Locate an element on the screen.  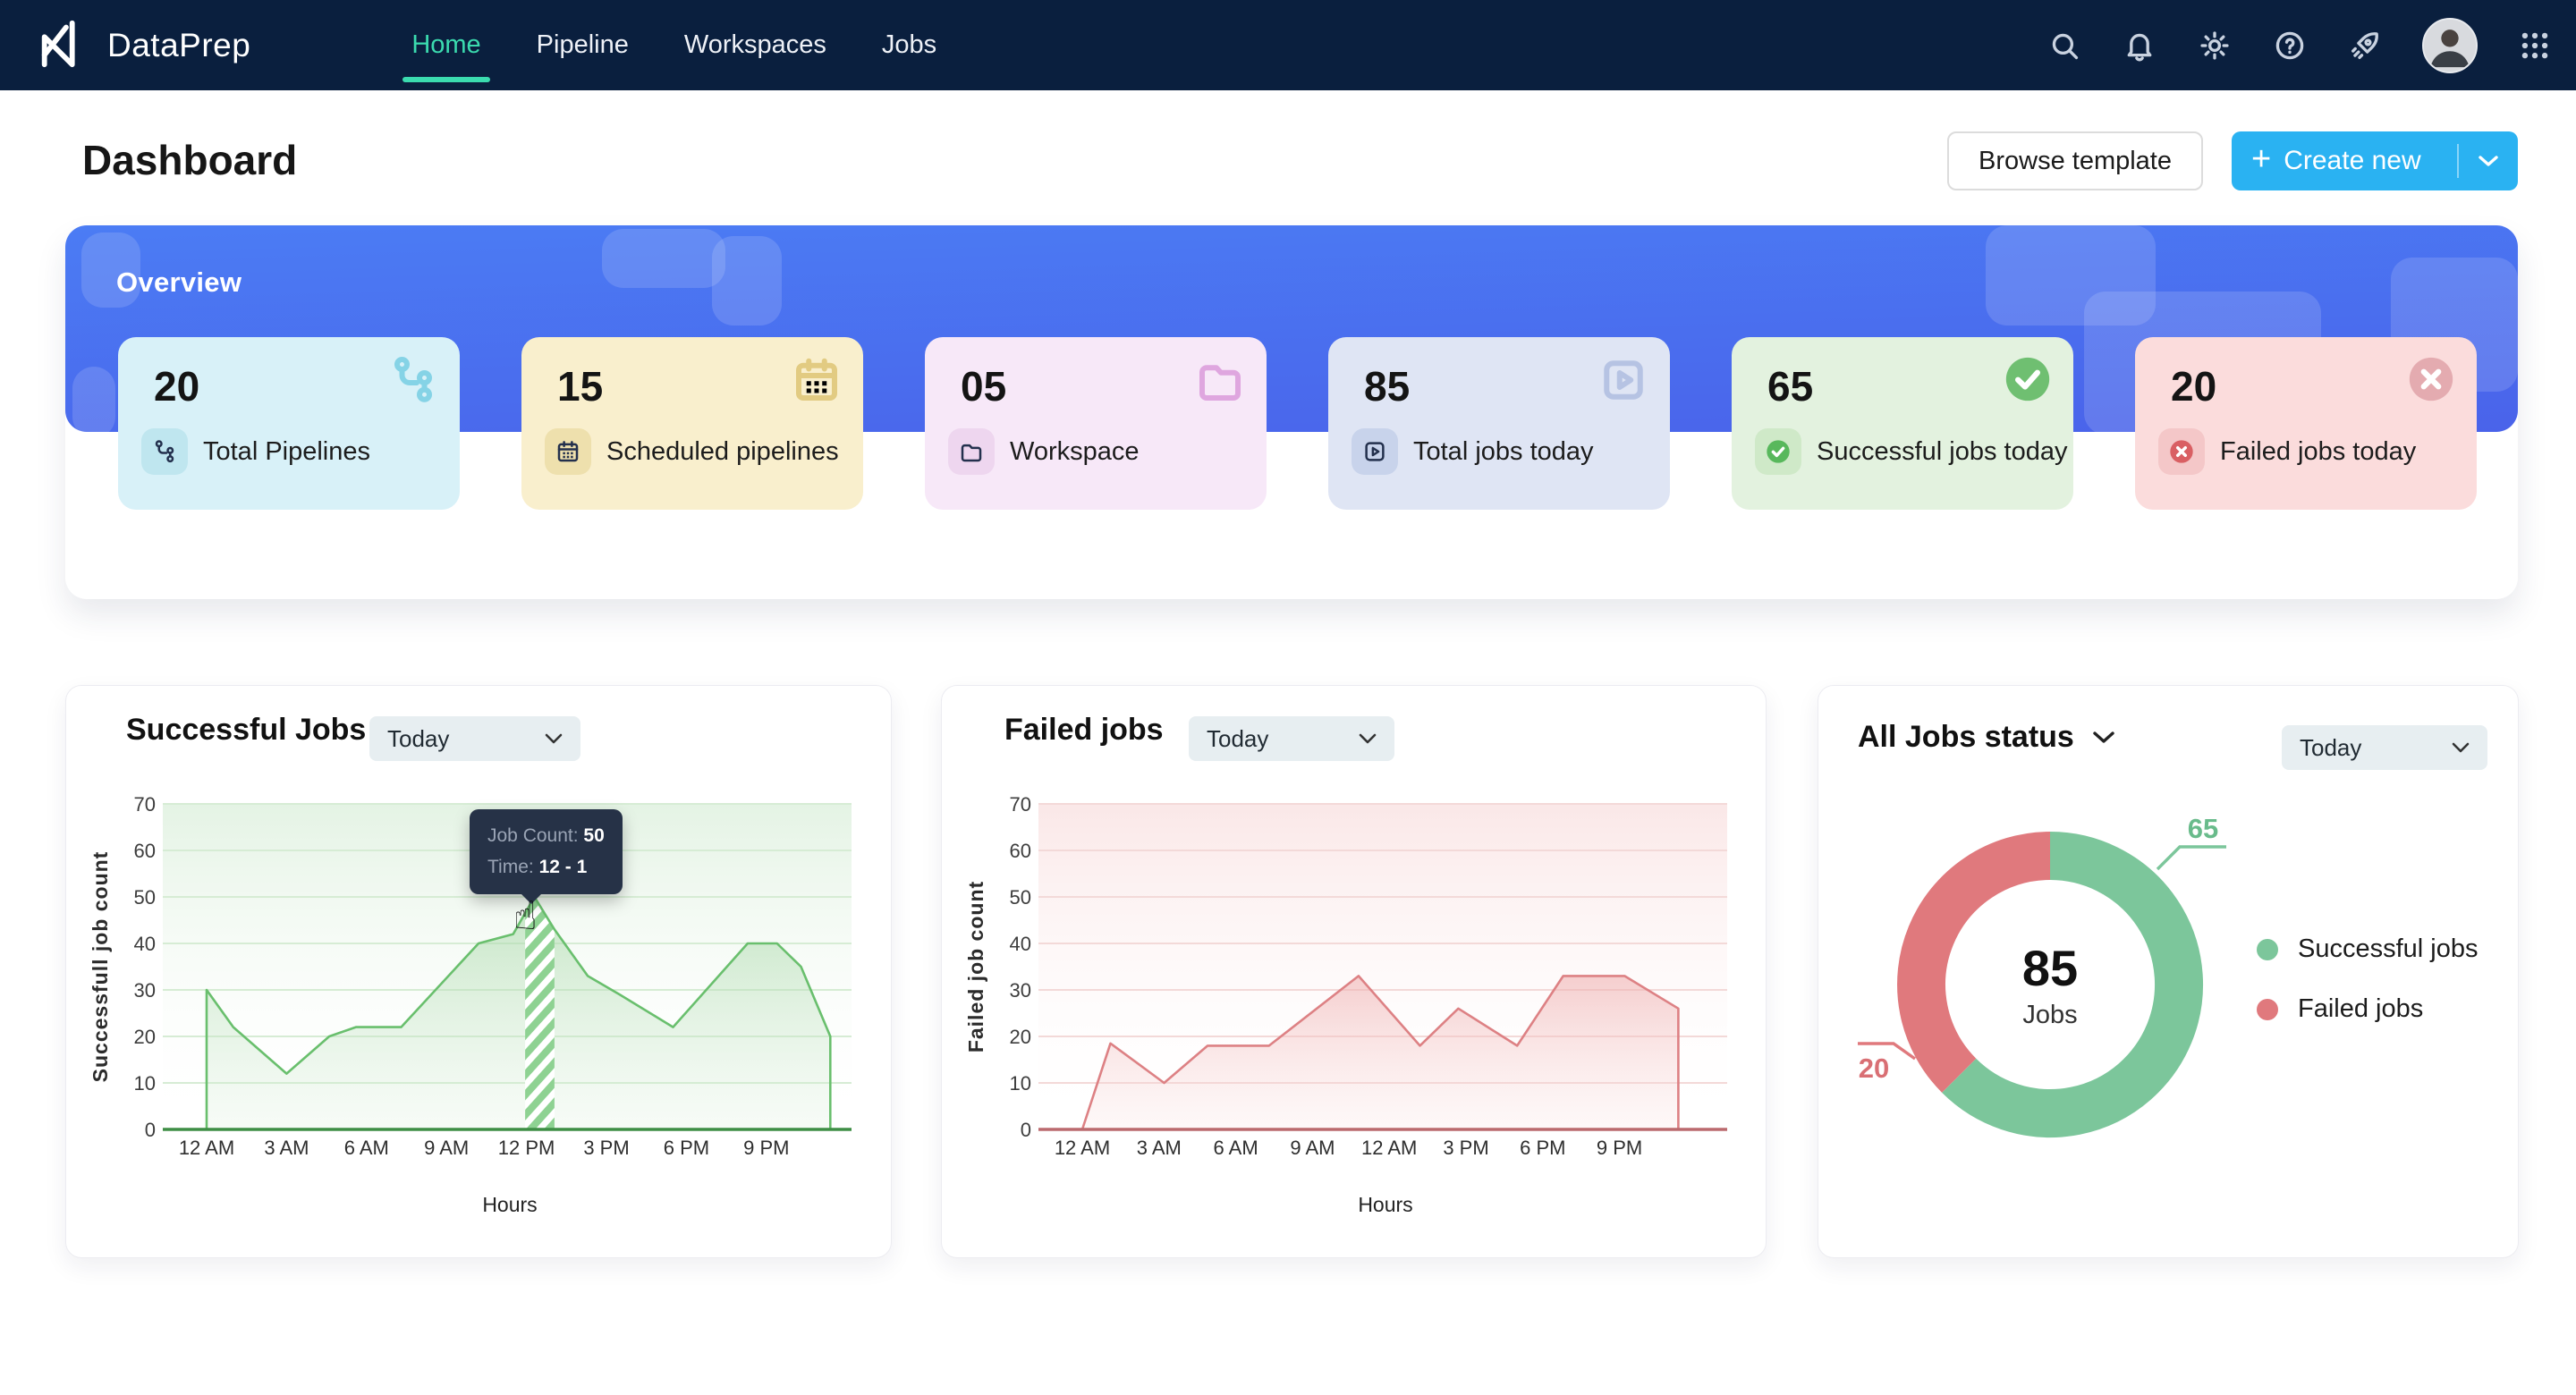
svg-text: 3 PM is located at coordinates (1465, 1148).